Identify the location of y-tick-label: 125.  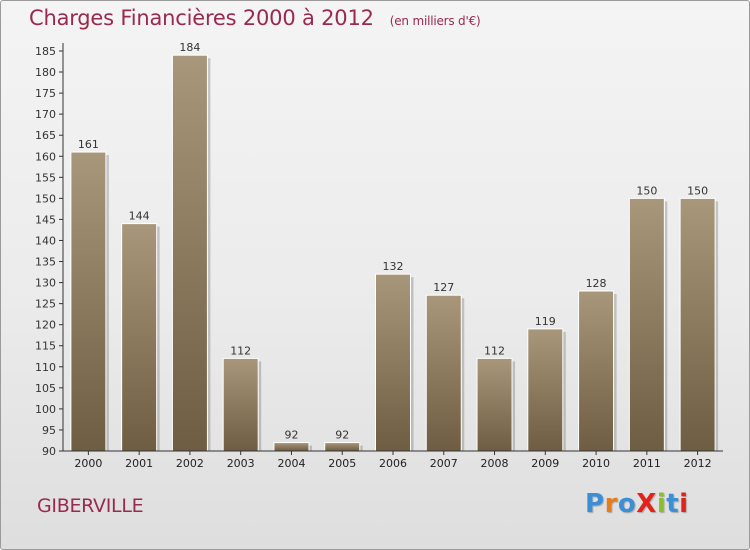
(45, 304).